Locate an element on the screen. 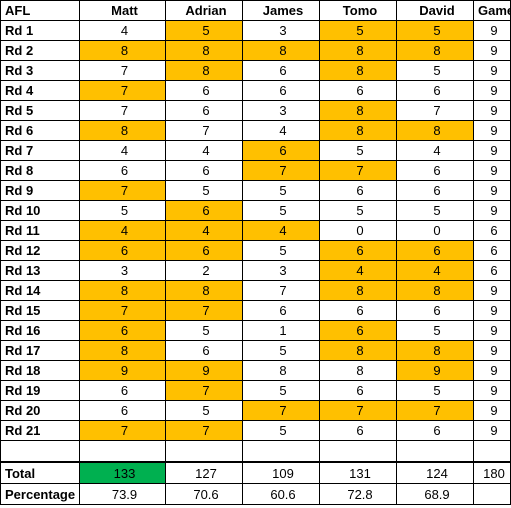 Image resolution: width=511 pixels, height=508 pixels. score-cell-james: 6 is located at coordinates (281, 310).